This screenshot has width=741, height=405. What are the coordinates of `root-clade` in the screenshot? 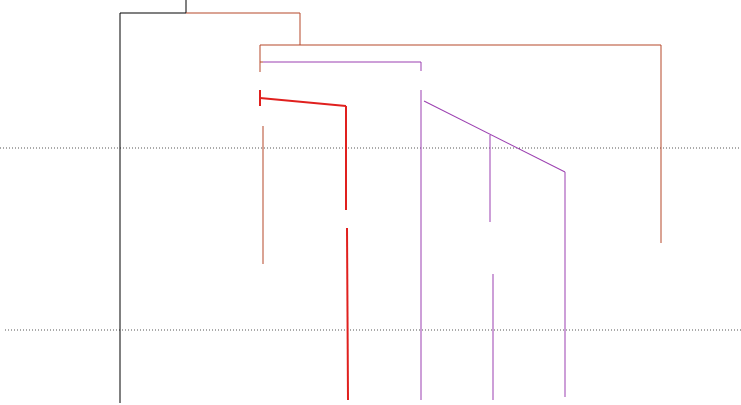 It's located at (153, 201).